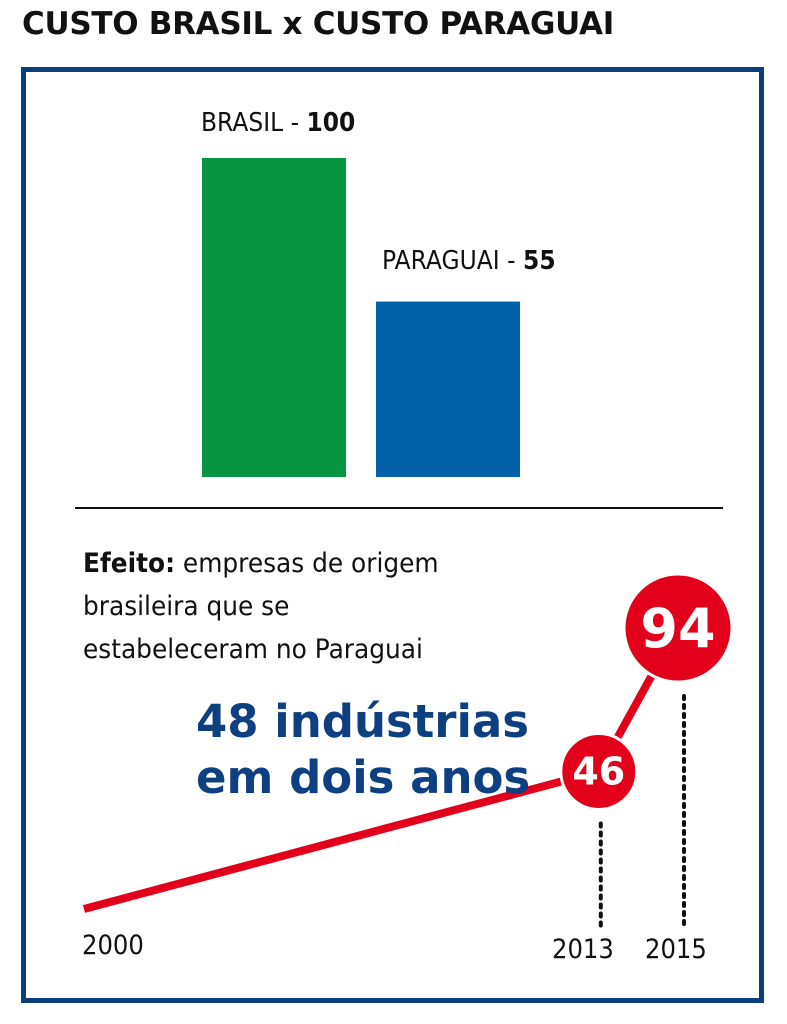 The height and width of the screenshot is (1024, 787). I want to click on bar-label-brasil-name: BRASIL, so click(242, 123).